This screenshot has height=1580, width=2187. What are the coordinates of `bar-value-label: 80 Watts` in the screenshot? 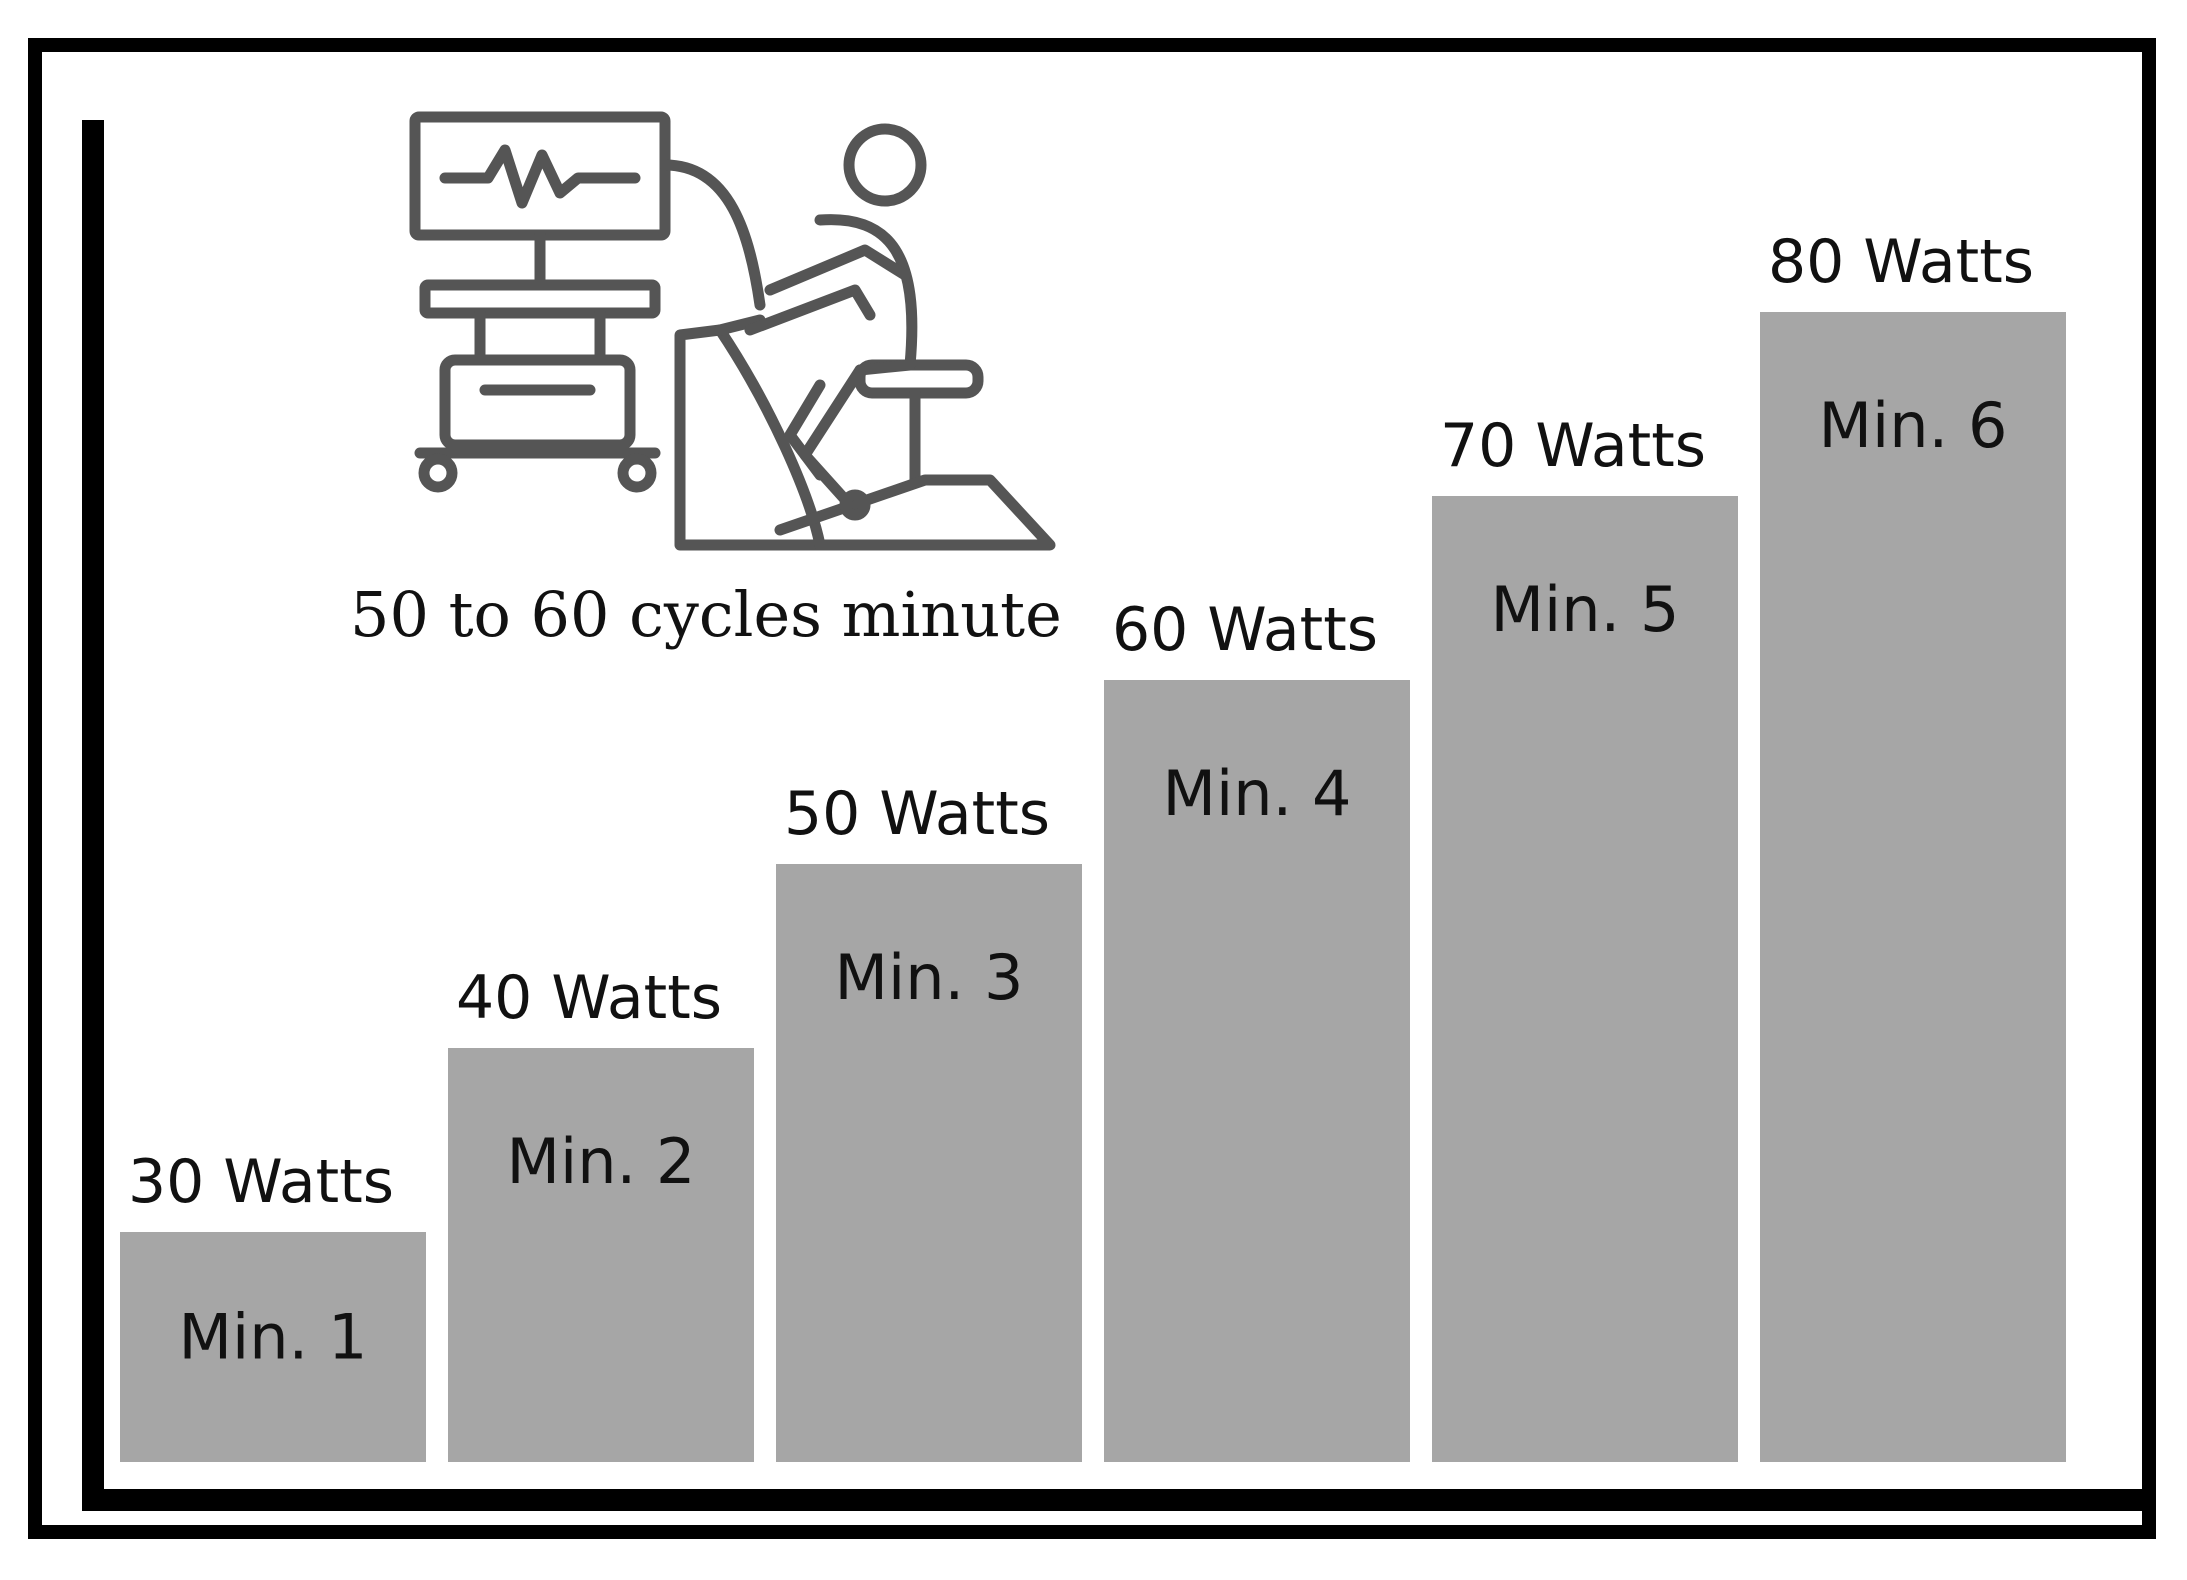 It's located at (1901, 262).